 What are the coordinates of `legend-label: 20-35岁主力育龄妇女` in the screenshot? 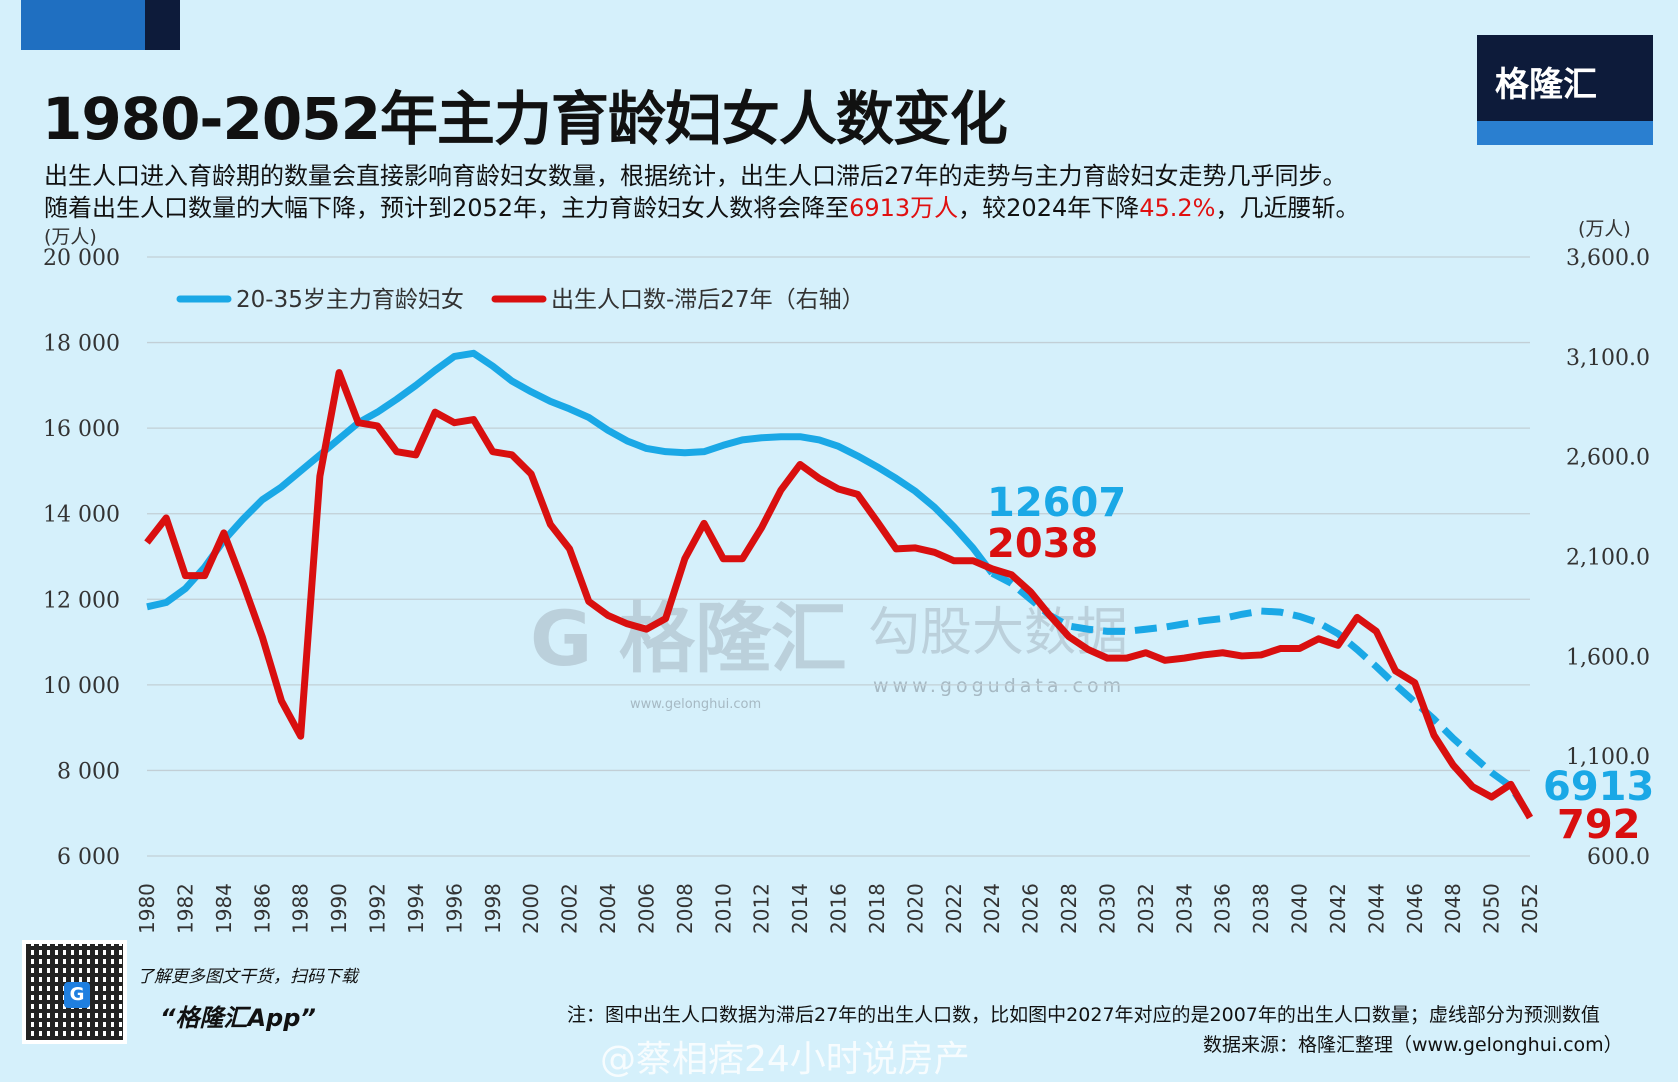 It's located at (350, 300).